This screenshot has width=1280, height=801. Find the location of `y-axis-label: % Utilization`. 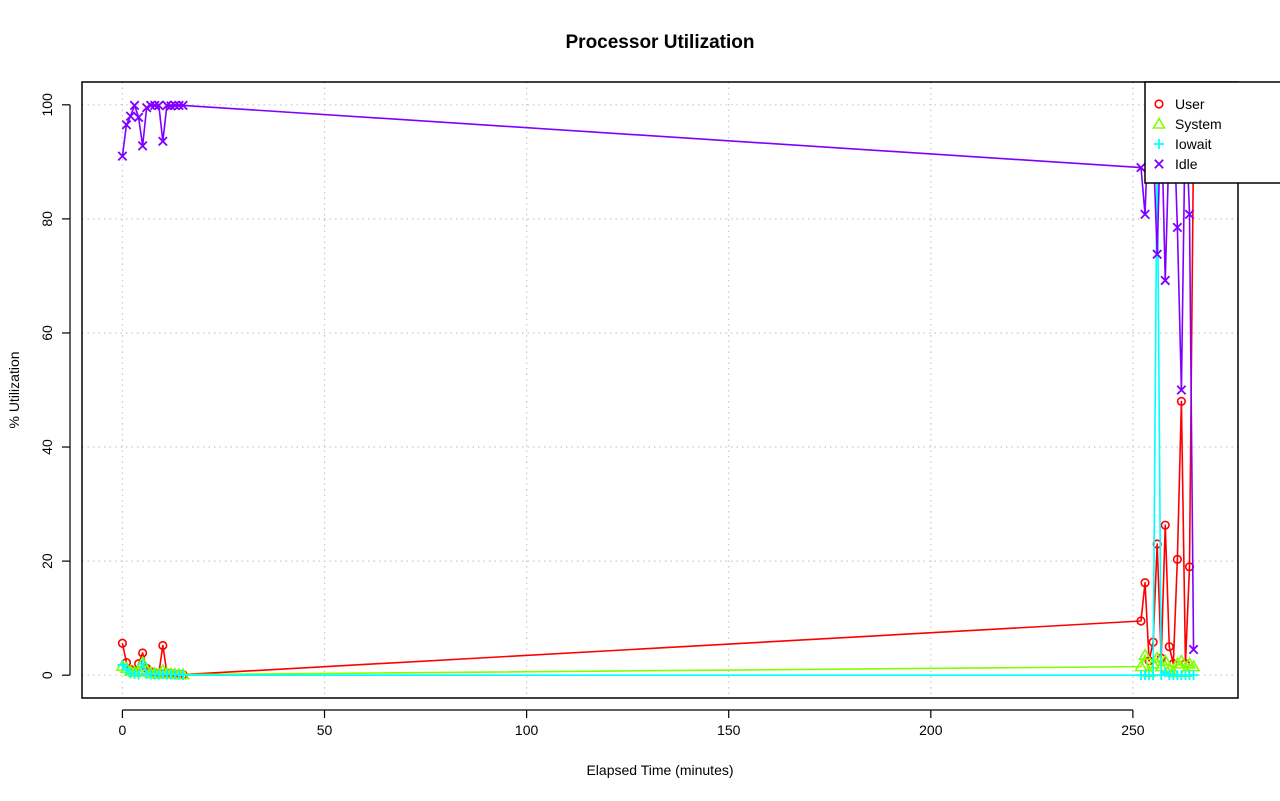

y-axis-label: % Utilization is located at coordinates (14, 389).